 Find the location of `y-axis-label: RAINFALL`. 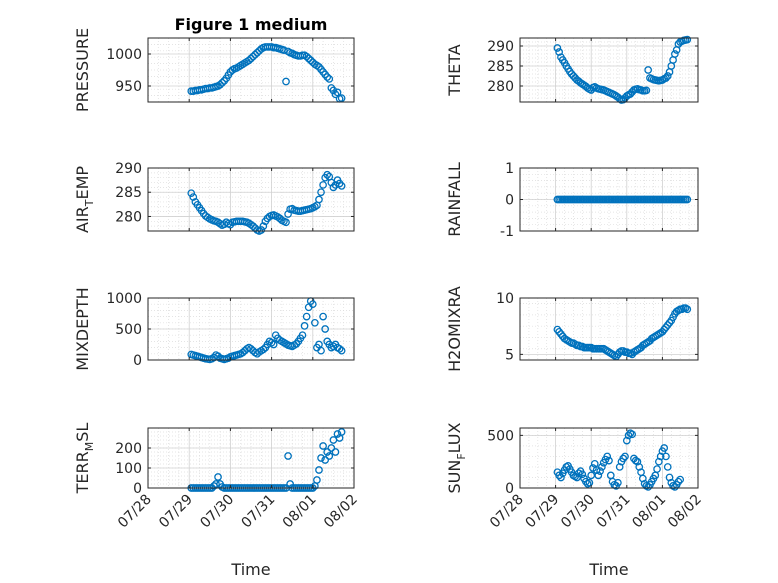

y-axis-label: RAINFALL is located at coordinates (454, 199).